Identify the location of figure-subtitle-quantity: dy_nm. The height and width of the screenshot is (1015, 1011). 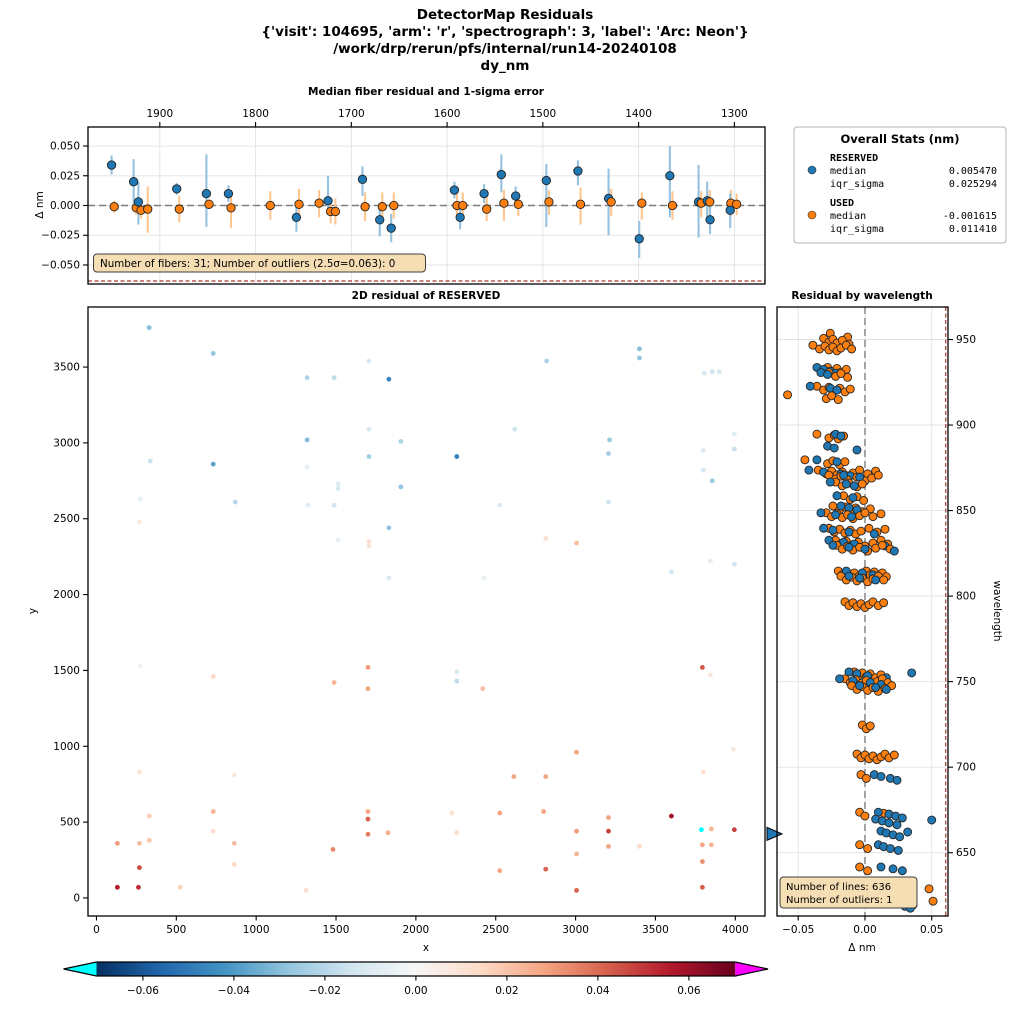
(505, 66).